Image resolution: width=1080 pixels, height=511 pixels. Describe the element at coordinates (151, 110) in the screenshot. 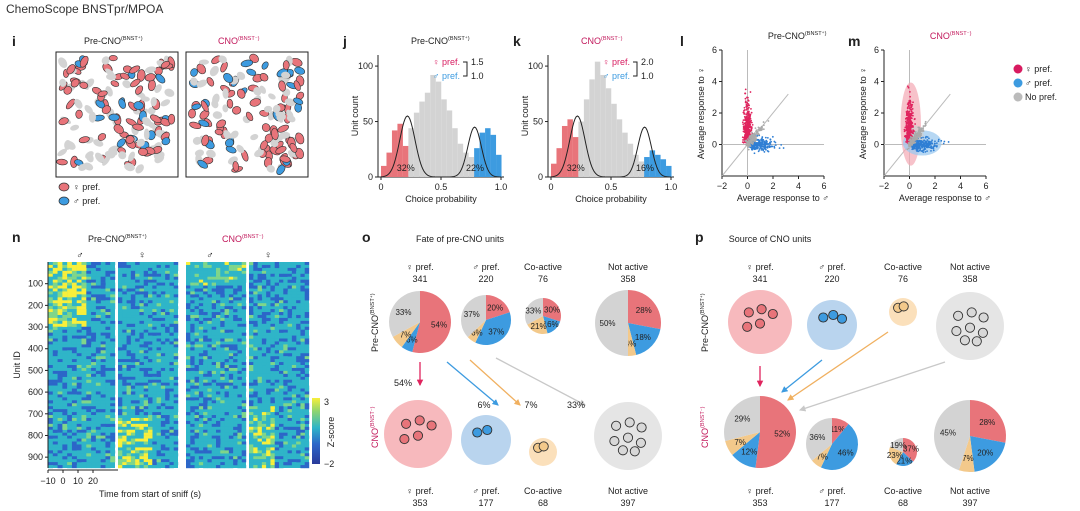

I see `cell-pre` at that location.